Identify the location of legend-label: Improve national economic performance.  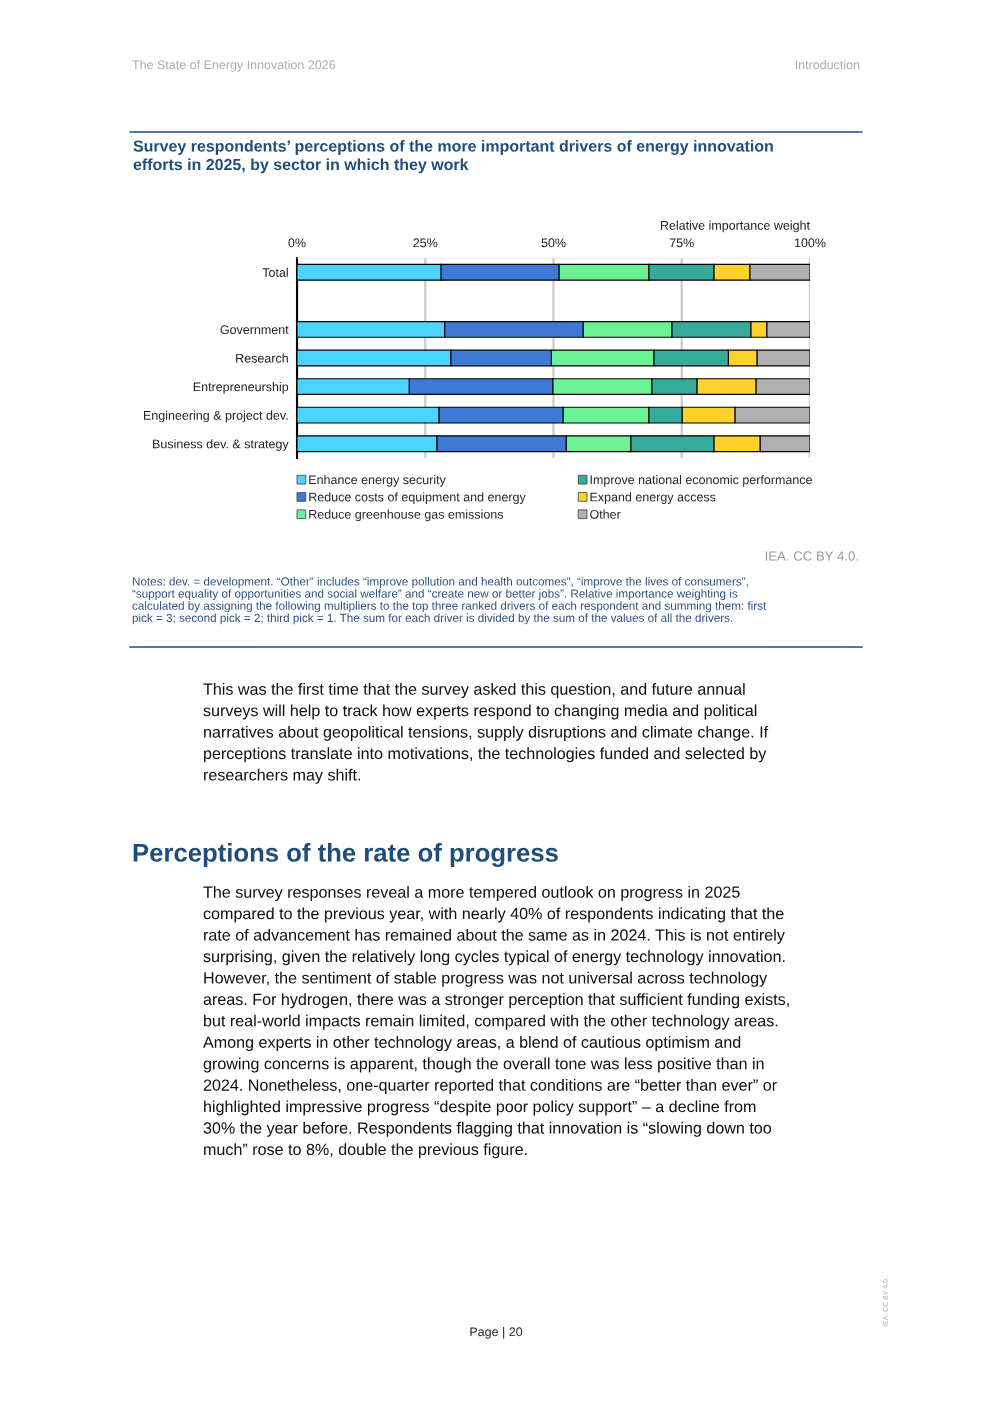
(701, 481).